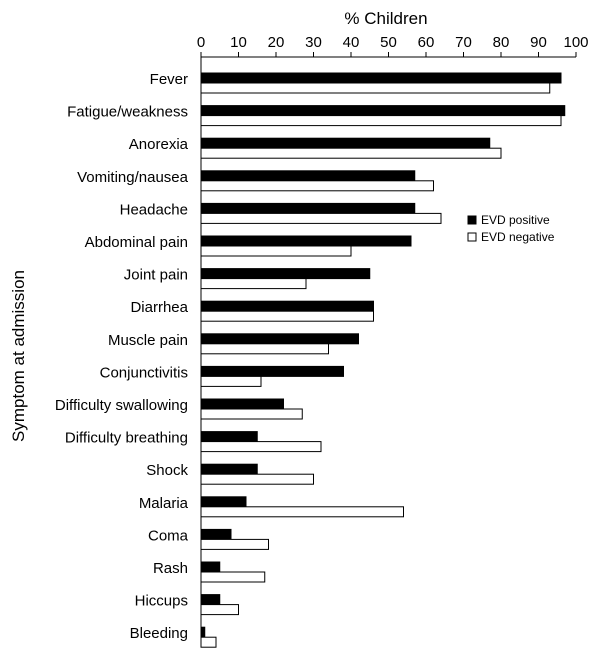 This screenshot has width=600, height=668. I want to click on x-axis-ticks: 0 10 20 30 40 50 60 70 80 90 100, so click(393, 45).